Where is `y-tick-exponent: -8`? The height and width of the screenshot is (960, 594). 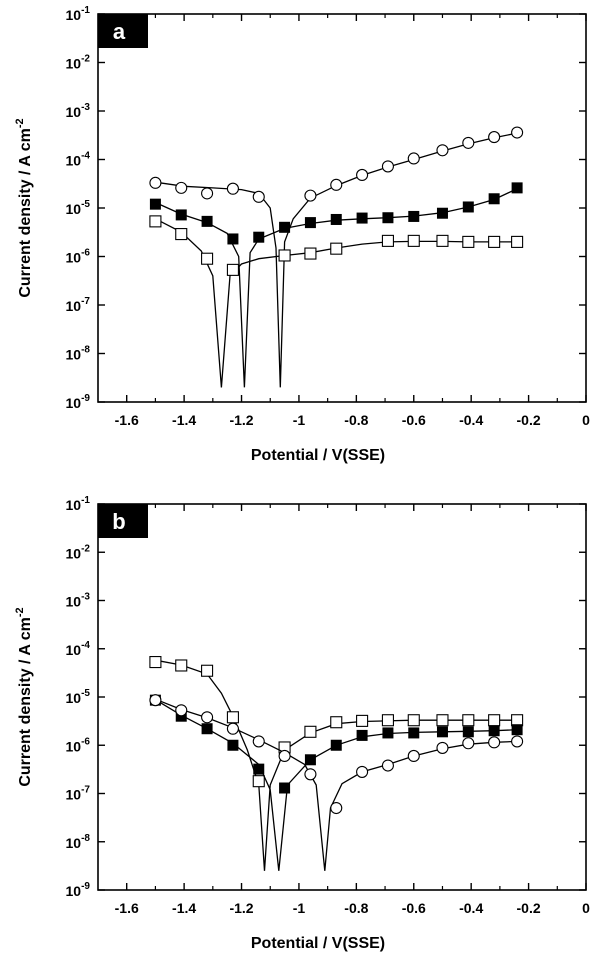 y-tick-exponent: -8 is located at coordinates (85, 838).